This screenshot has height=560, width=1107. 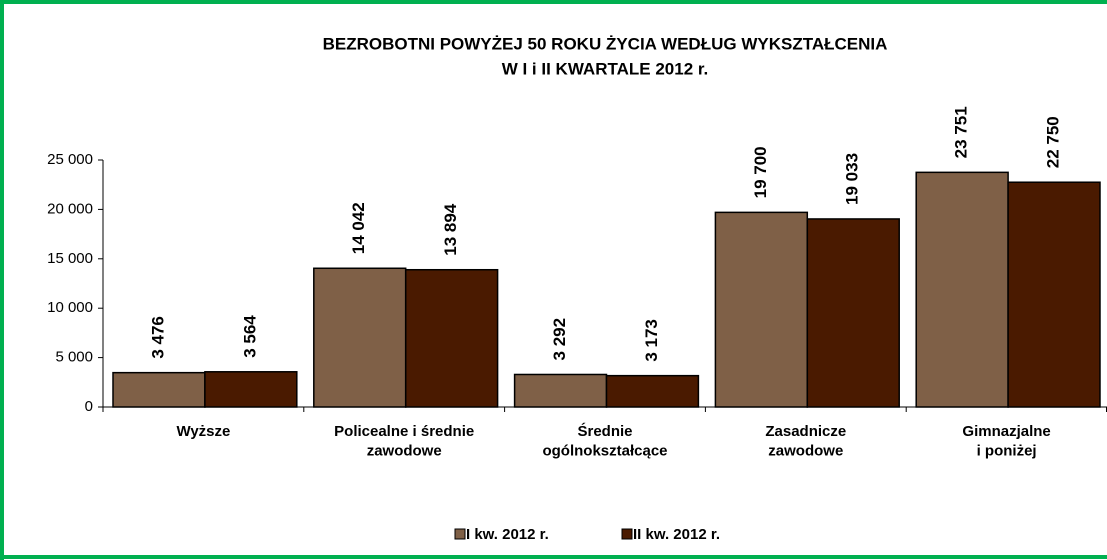 I want to click on x-tick-label: Policealne i średnie zawodowe, so click(x=404, y=441).